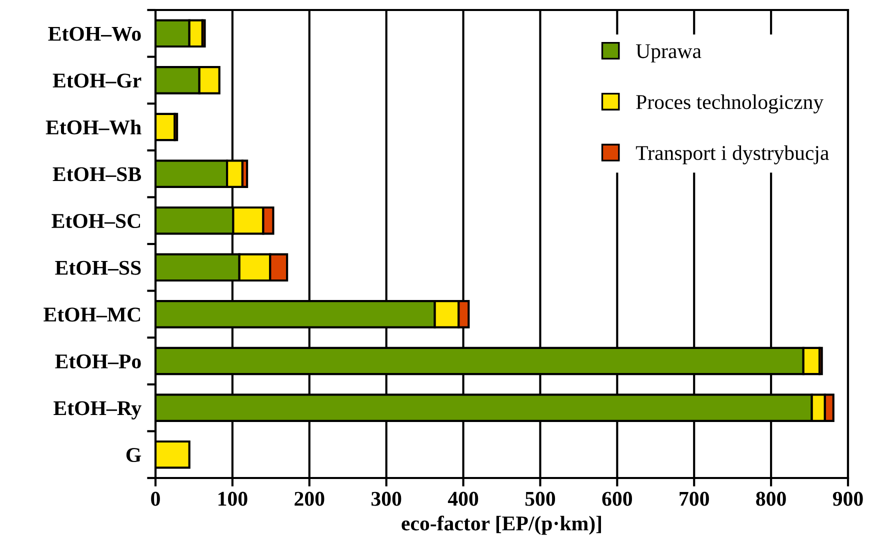  Describe the element at coordinates (97, 174) in the screenshot. I see `y-tick-label: EtOH–SB` at that location.